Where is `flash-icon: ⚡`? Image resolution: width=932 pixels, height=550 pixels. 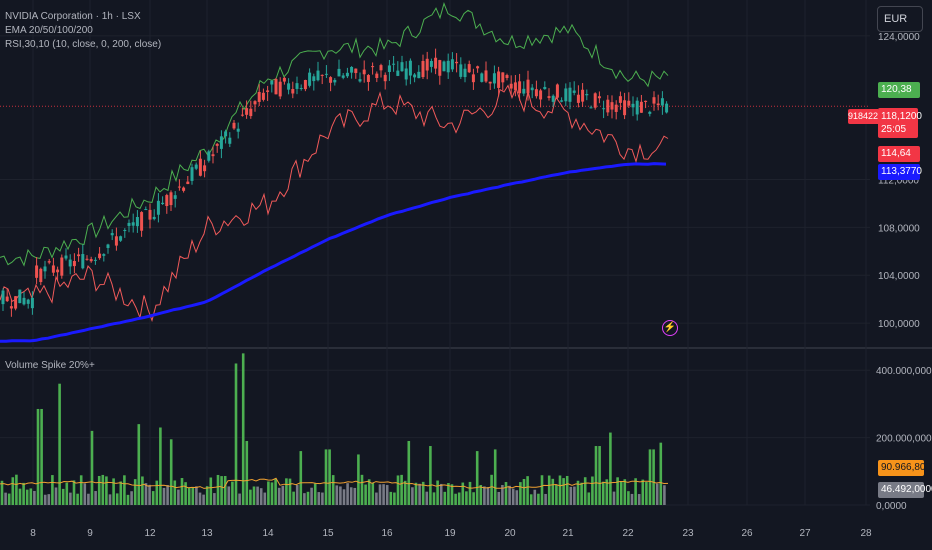
flash-icon: ⚡ is located at coordinates (670, 328).